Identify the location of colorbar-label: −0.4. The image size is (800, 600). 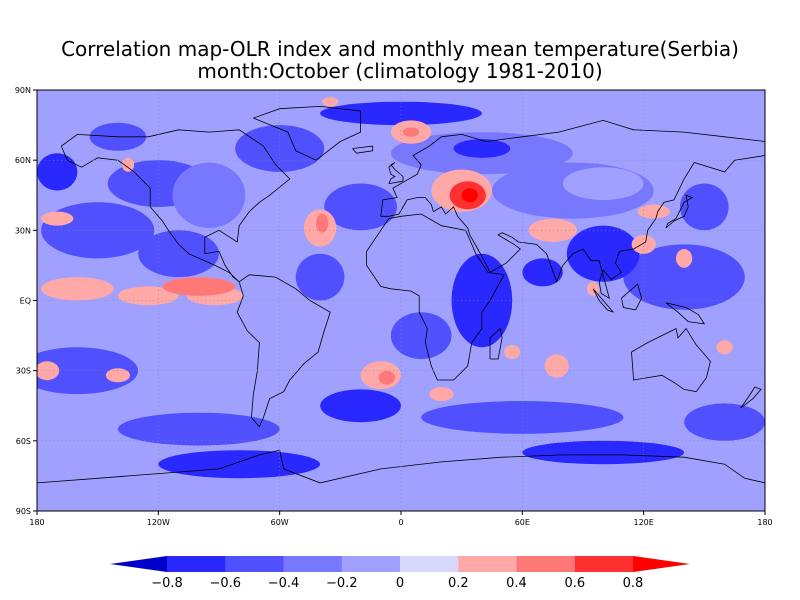
(284, 583).